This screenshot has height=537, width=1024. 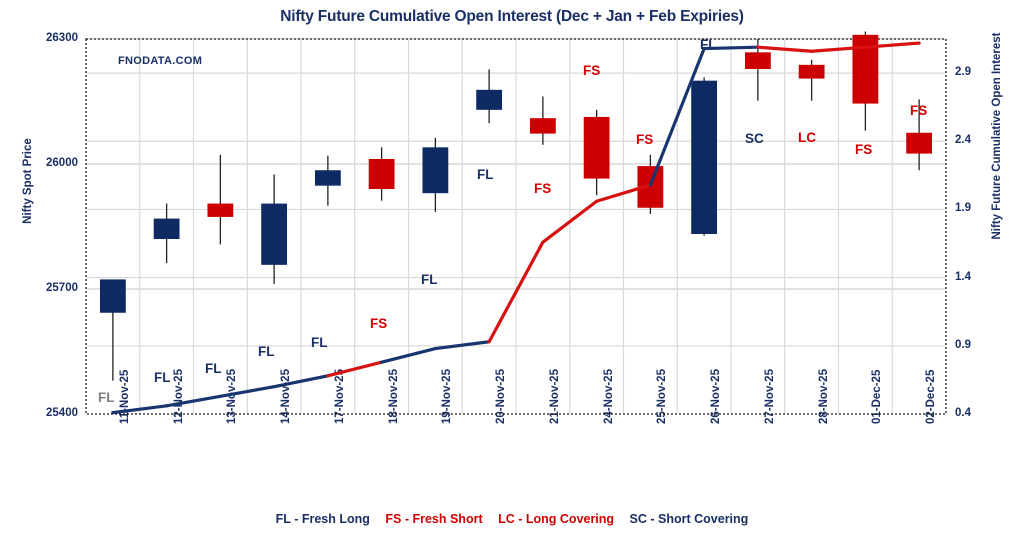 What do you see at coordinates (963, 276) in the screenshot?
I see `y-axis-right-tick: 1.4` at bounding box center [963, 276].